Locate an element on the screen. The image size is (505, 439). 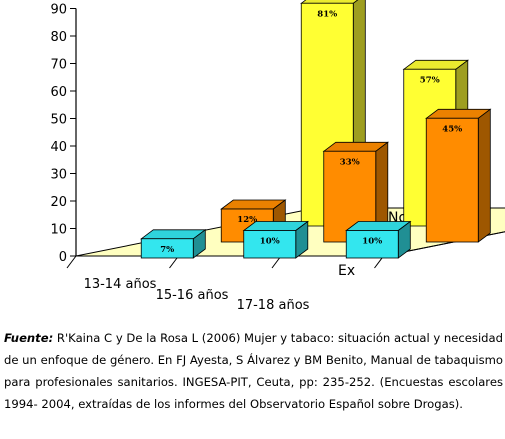
legend-entry: Ex is located at coordinates (346, 271).